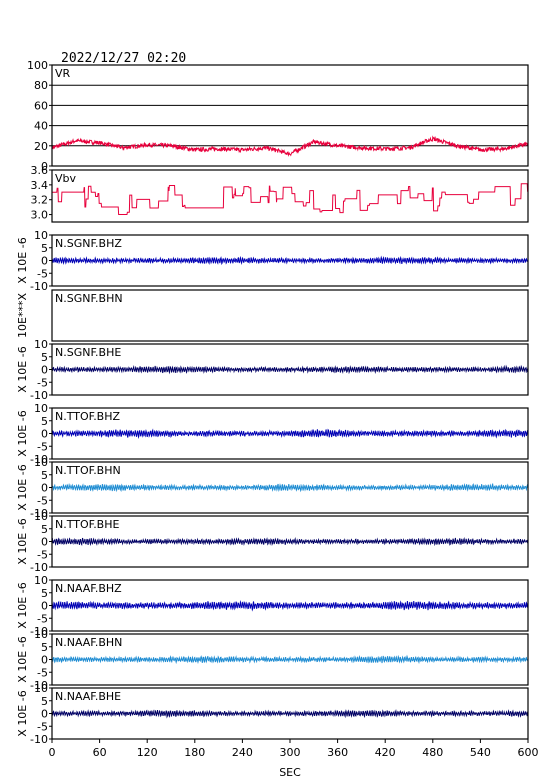  Describe the element at coordinates (337, 752) in the screenshot. I see `x-tick-label: 360` at that location.